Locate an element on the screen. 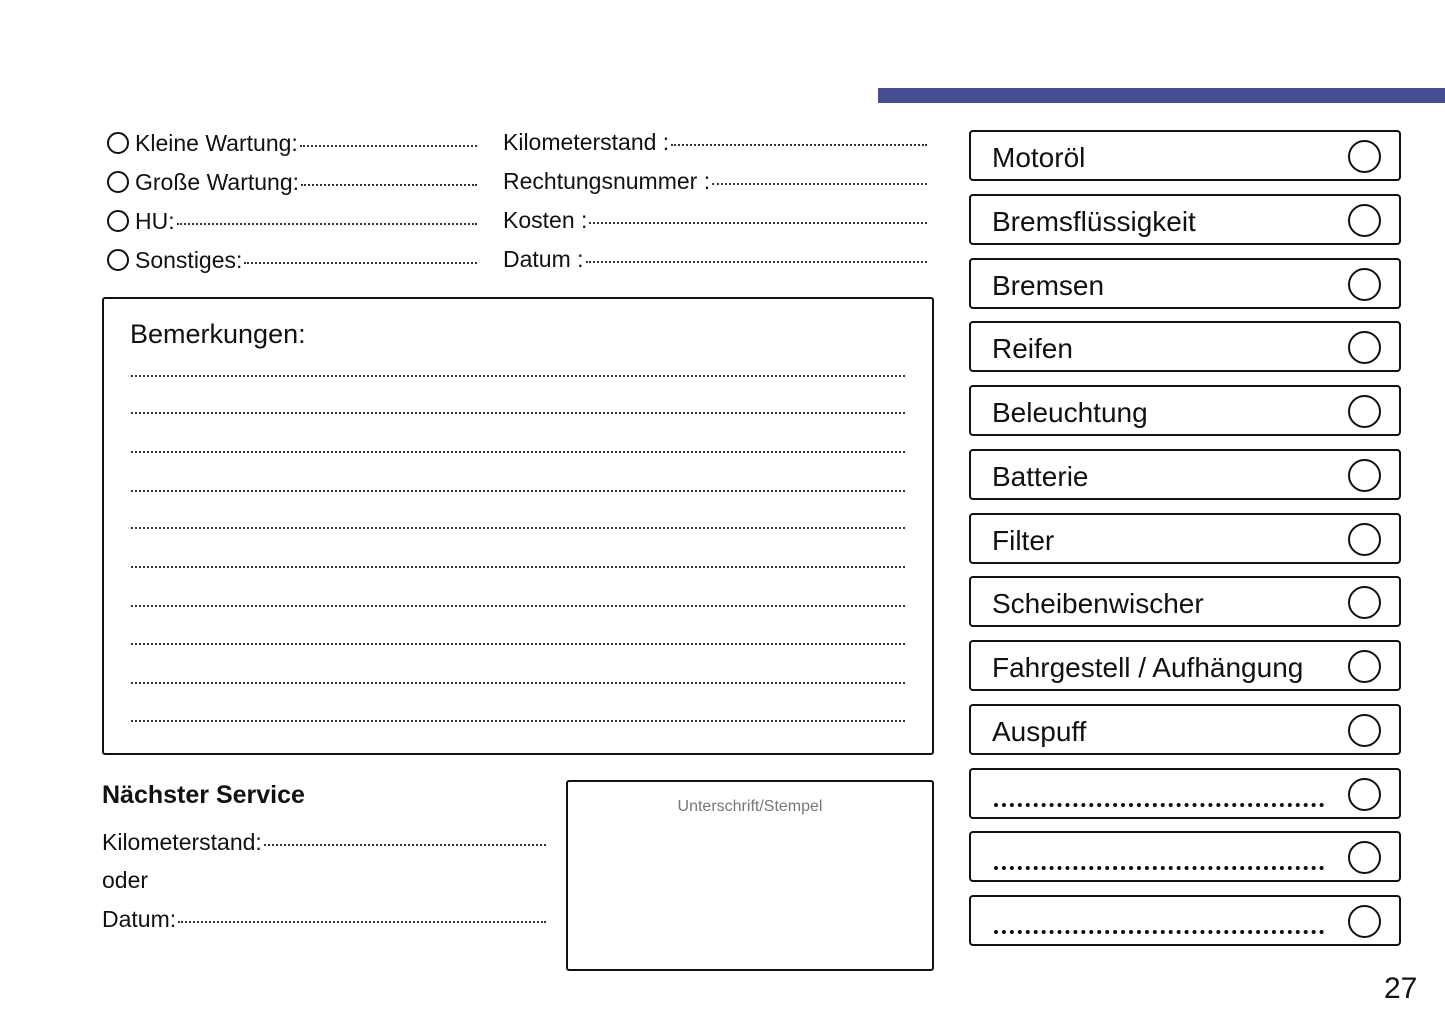 The width and height of the screenshot is (1445, 1018). detail-label: Kosten : is located at coordinates (545, 220).